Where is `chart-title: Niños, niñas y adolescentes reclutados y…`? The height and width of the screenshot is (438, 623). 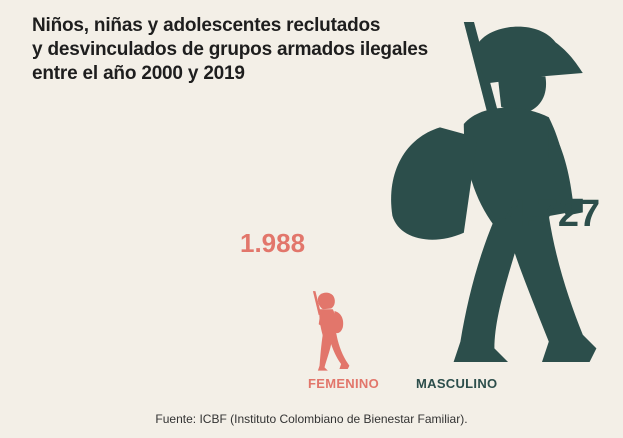 chart-title: Niños, niñas y adolescentes reclutados y… is located at coordinates (230, 50).